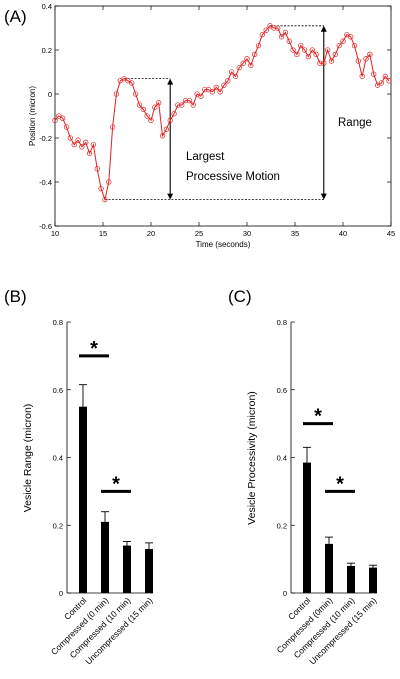 The height and width of the screenshot is (679, 400). I want to click on range-arrow-head-bottom, so click(323, 196).